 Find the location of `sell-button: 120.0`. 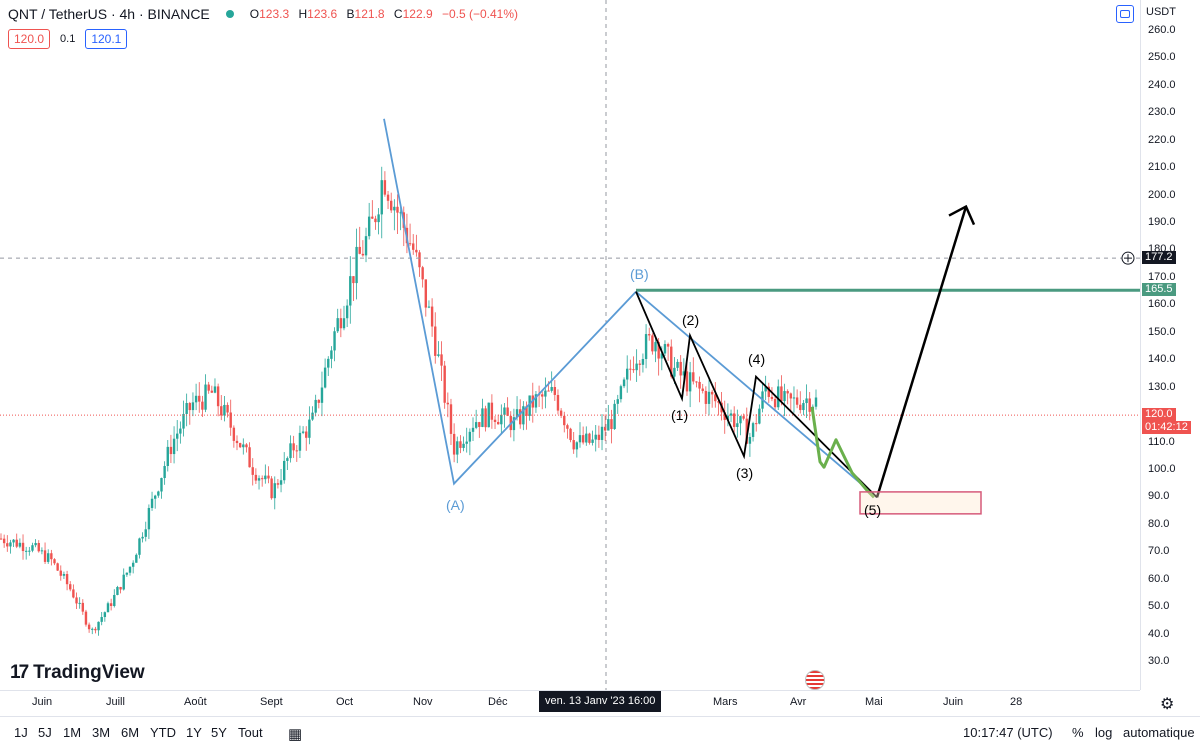

sell-button: 120.0 is located at coordinates (29, 39).